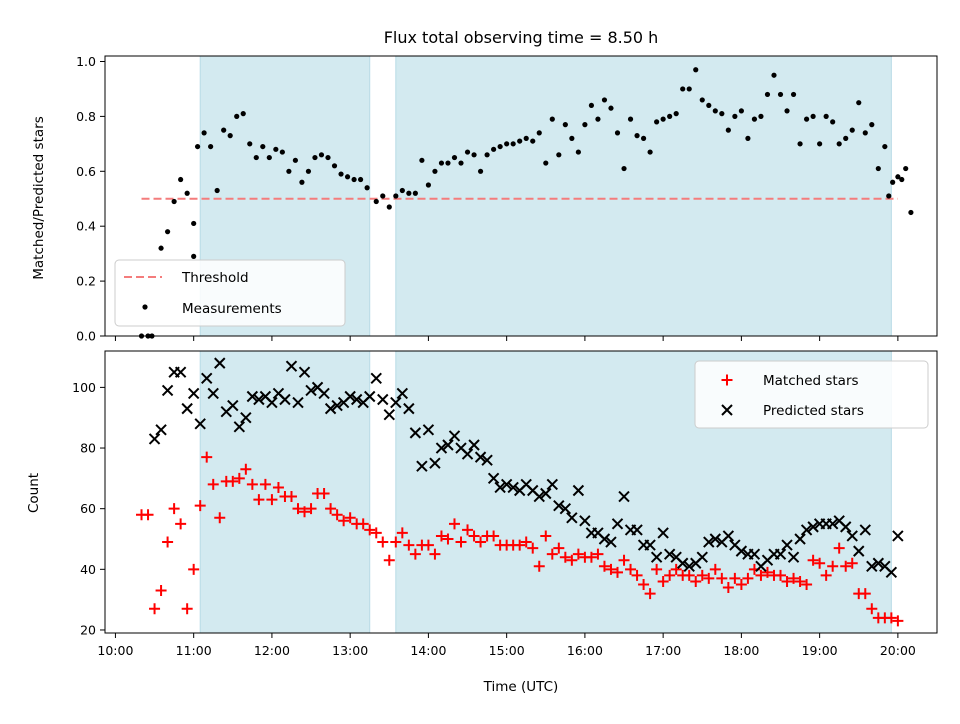 The image size is (960, 724). Describe the element at coordinates (86, 171) in the screenshot. I see `y-tick-label: 0.6` at that location.